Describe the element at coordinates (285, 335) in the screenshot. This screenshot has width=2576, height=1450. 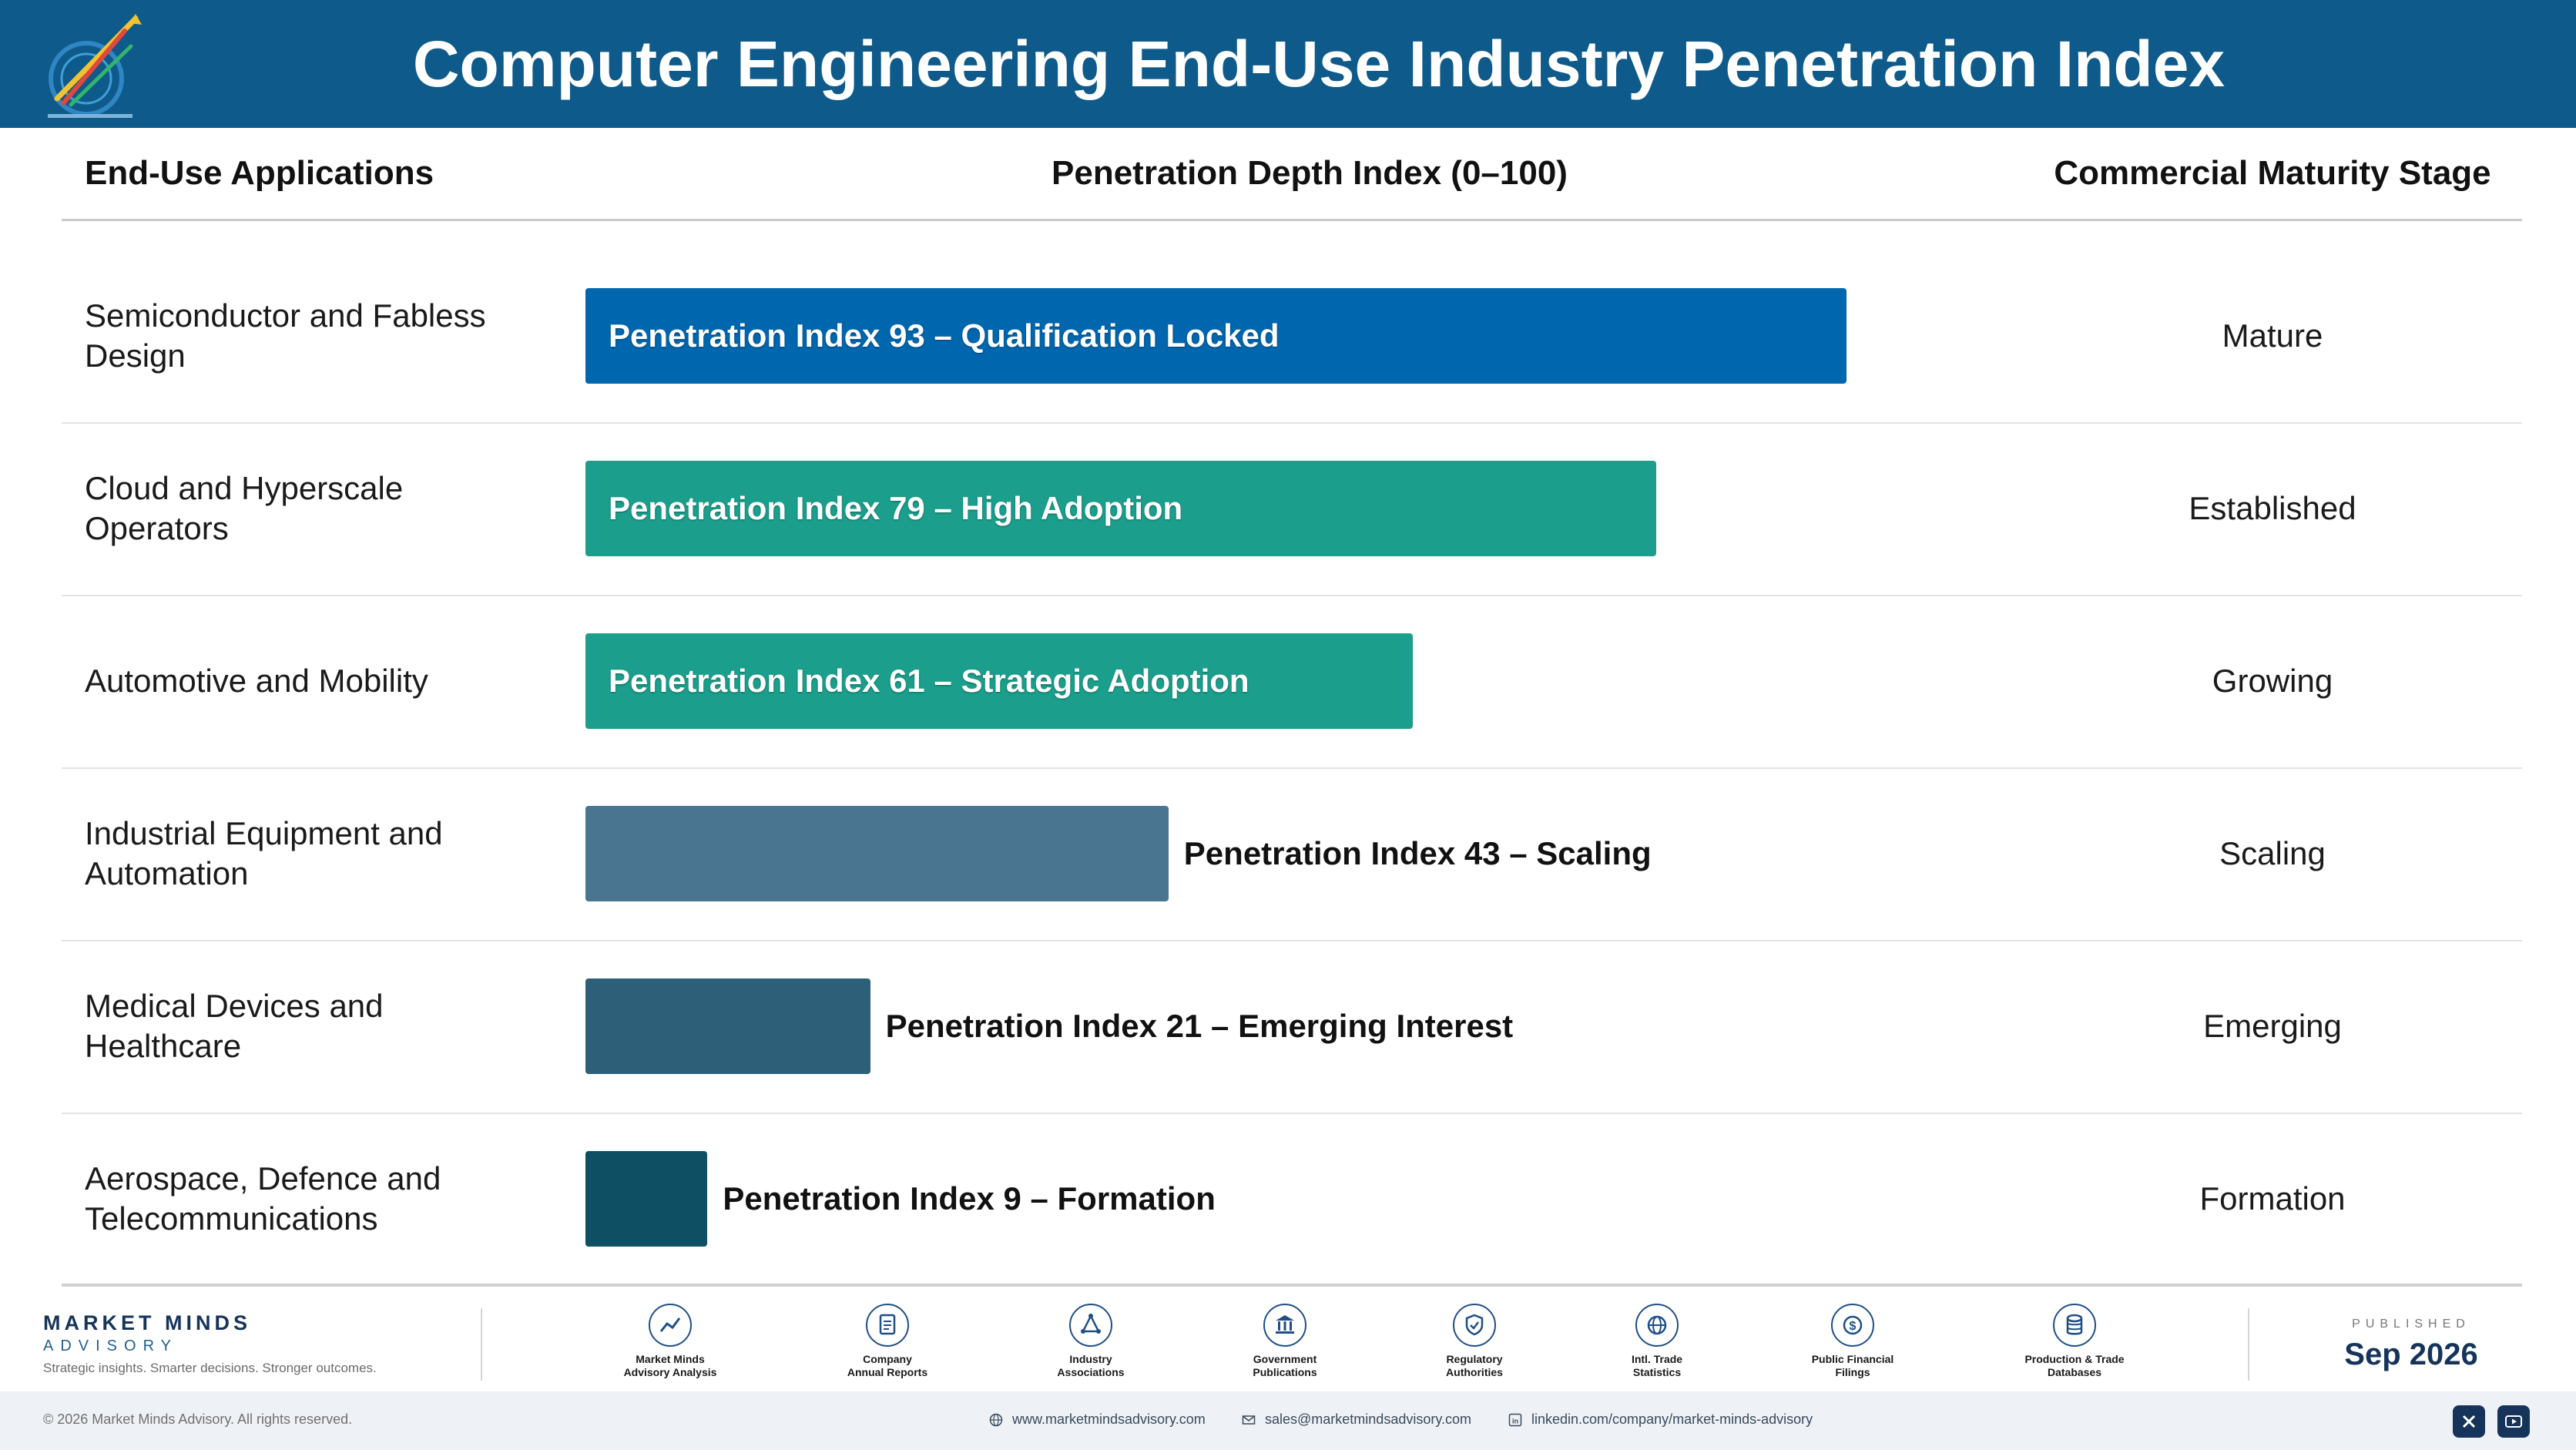
I see `application-label: Semiconductor and Fabless Design` at that location.